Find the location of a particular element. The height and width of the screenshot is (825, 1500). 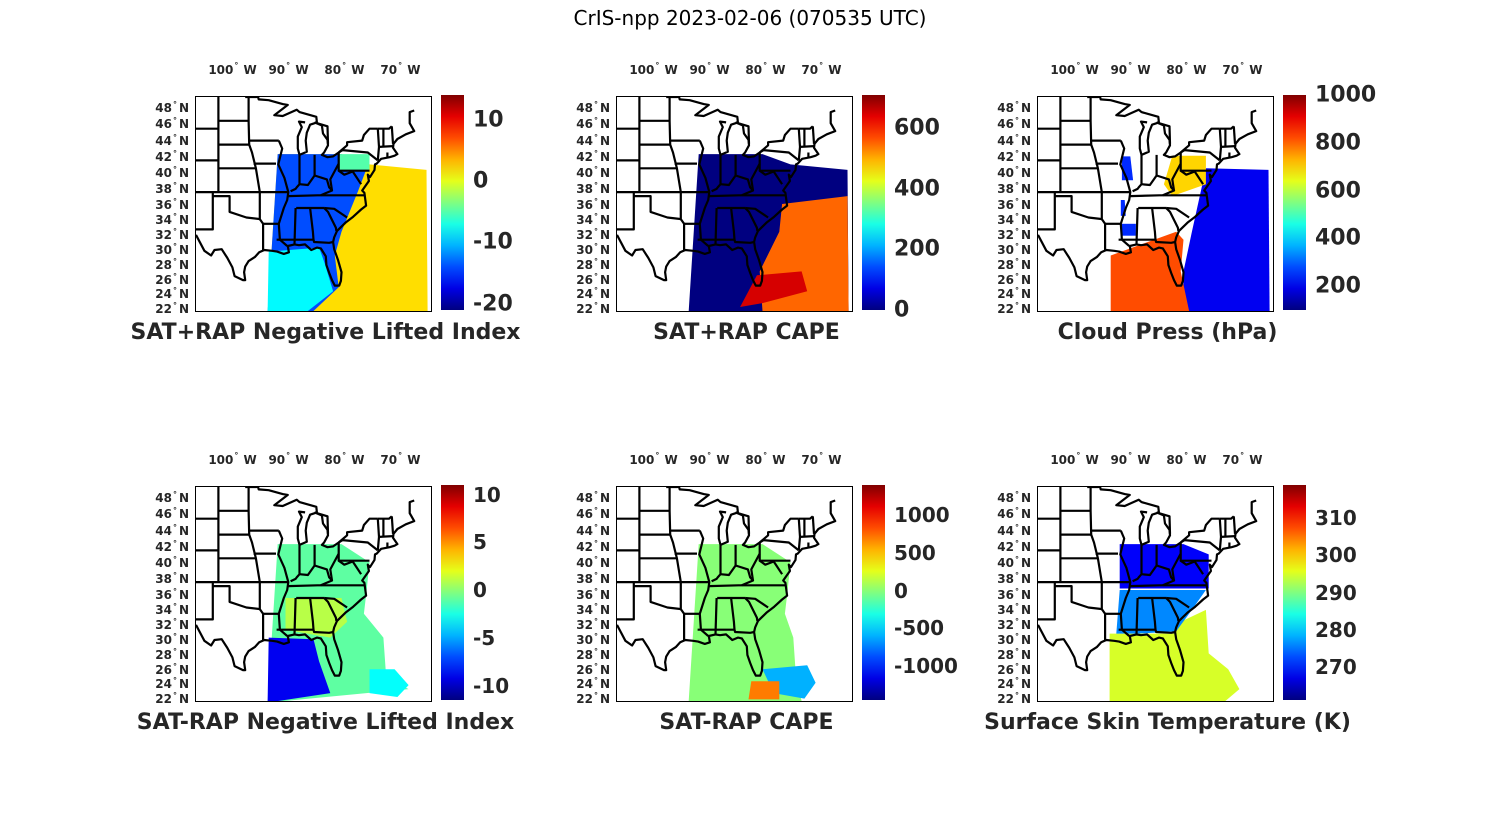

colorbar-tick-label: 290 is located at coordinates (1336, 592).